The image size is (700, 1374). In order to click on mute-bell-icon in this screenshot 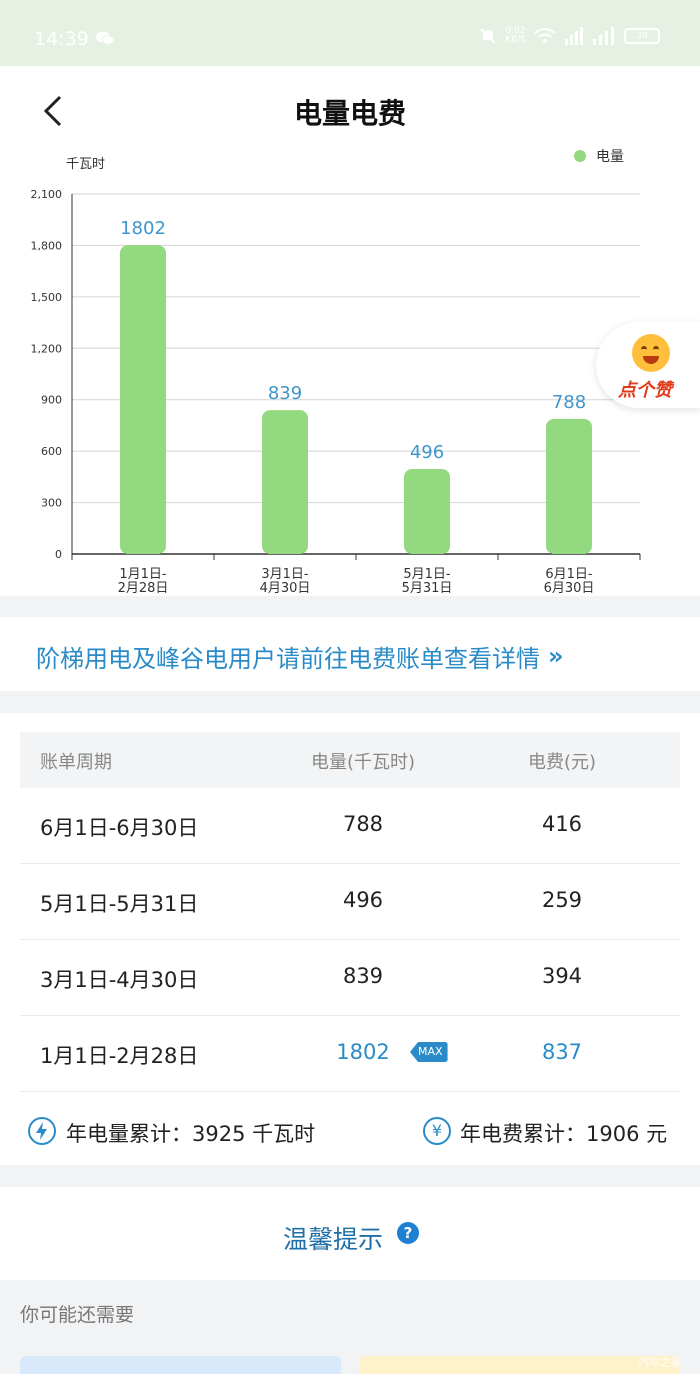, I will do `click(488, 36)`.